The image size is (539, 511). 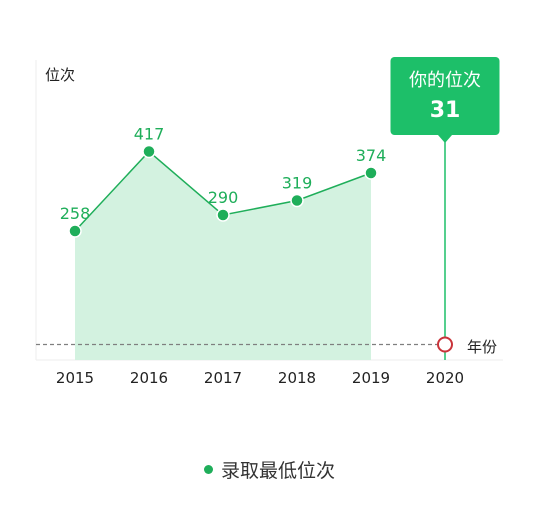 I want to click on legend: 录取最低位次, so click(x=269, y=469).